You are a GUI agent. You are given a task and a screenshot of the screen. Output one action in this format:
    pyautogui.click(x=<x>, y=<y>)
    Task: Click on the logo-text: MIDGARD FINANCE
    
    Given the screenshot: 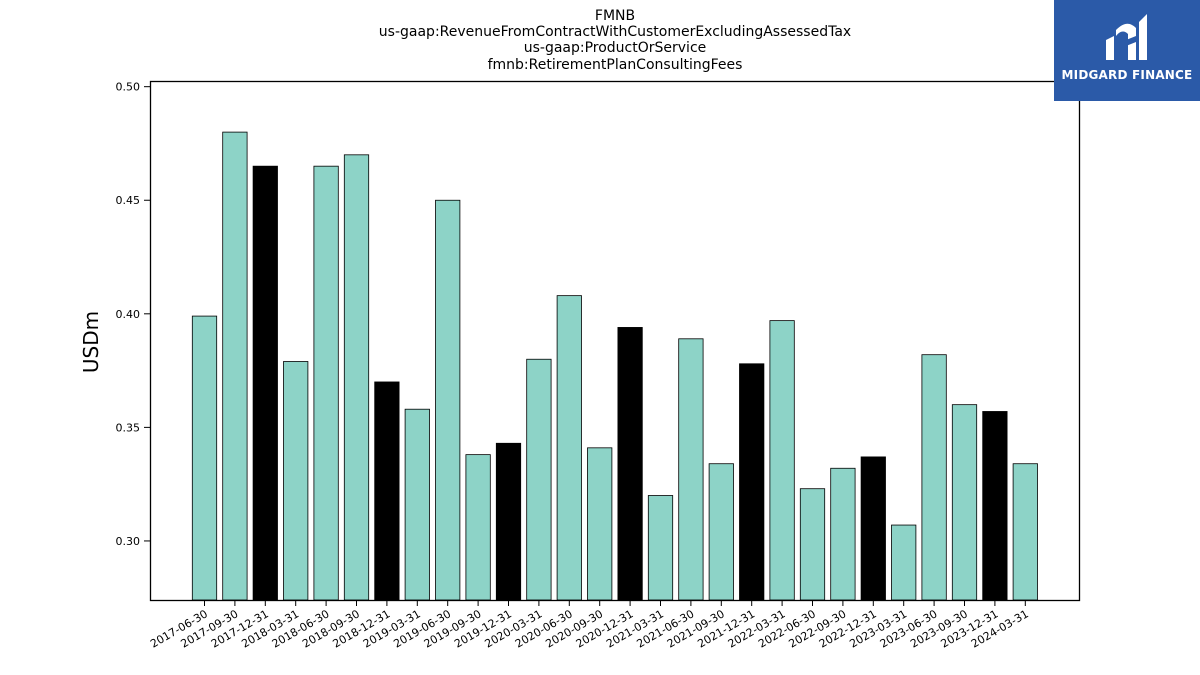 What is the action you would take?
    pyautogui.click(x=1127, y=75)
    